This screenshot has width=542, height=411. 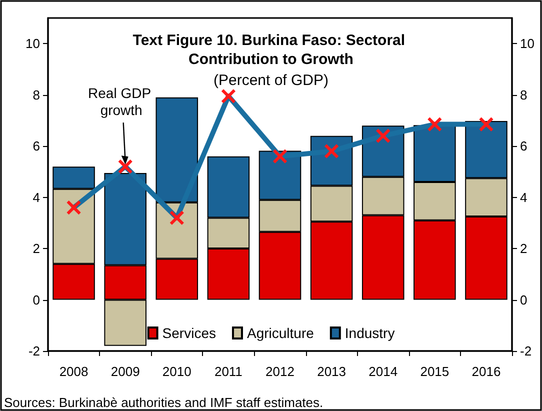 What do you see at coordinates (164, 402) in the screenshot?
I see `source-note: Sources: Burkinabè authorities and IMF staff estimates.` at bounding box center [164, 402].